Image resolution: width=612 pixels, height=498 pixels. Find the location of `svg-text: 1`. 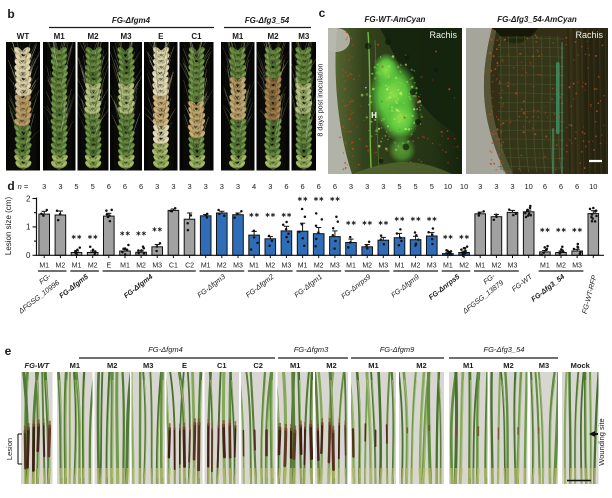

svg-text: 1 is located at coordinates (28, 227).